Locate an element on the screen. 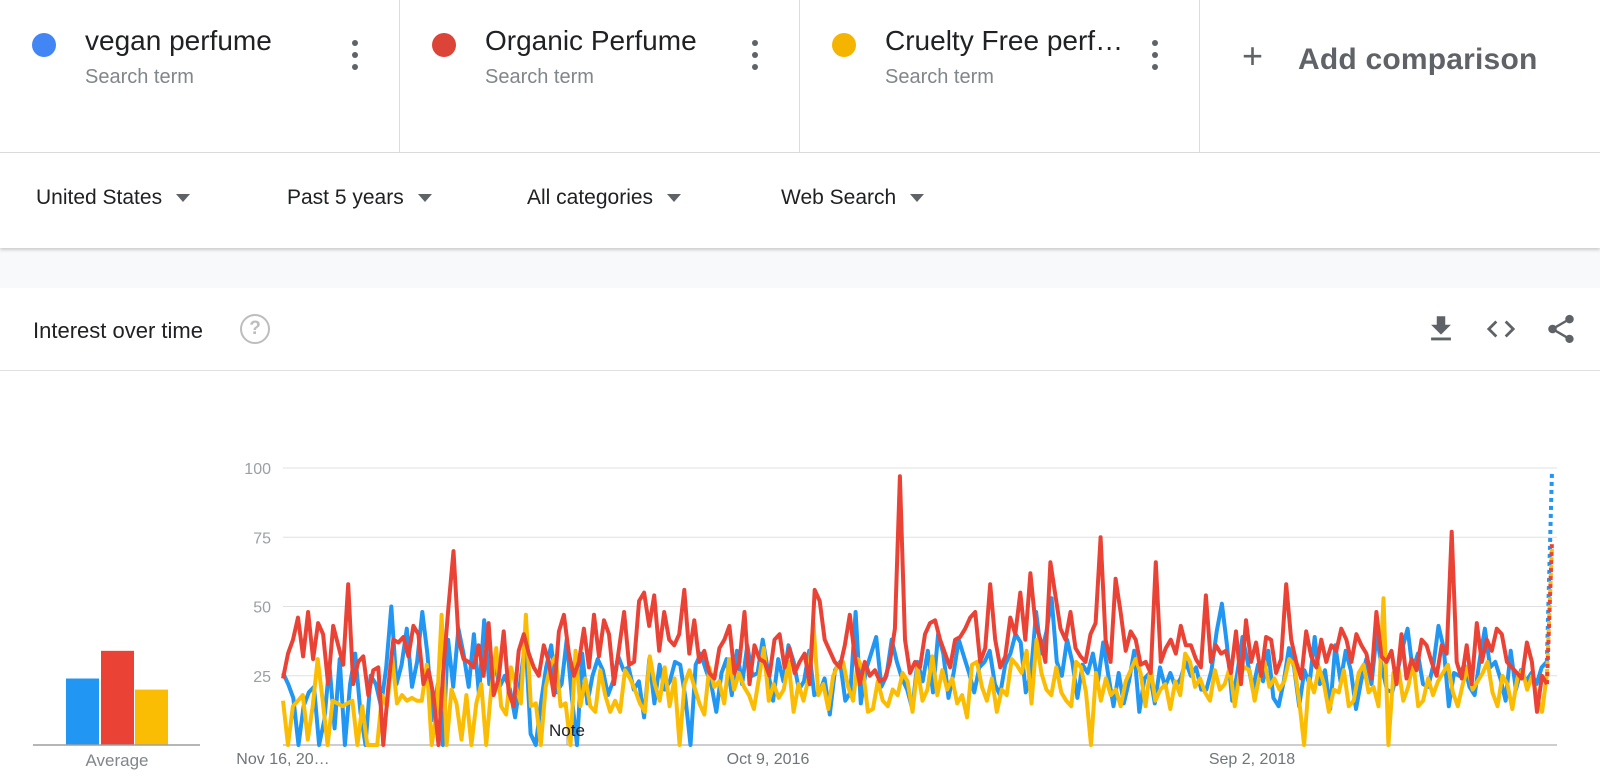 Image resolution: width=1600 pixels, height=783 pixels. x-tick-label: Oct 9, 2016 is located at coordinates (768, 759).